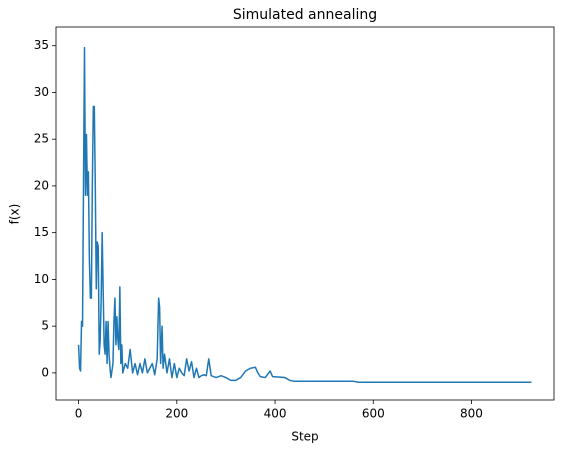 The height and width of the screenshot is (457, 563). I want to click on y-tick-label: 20, so click(41, 185).